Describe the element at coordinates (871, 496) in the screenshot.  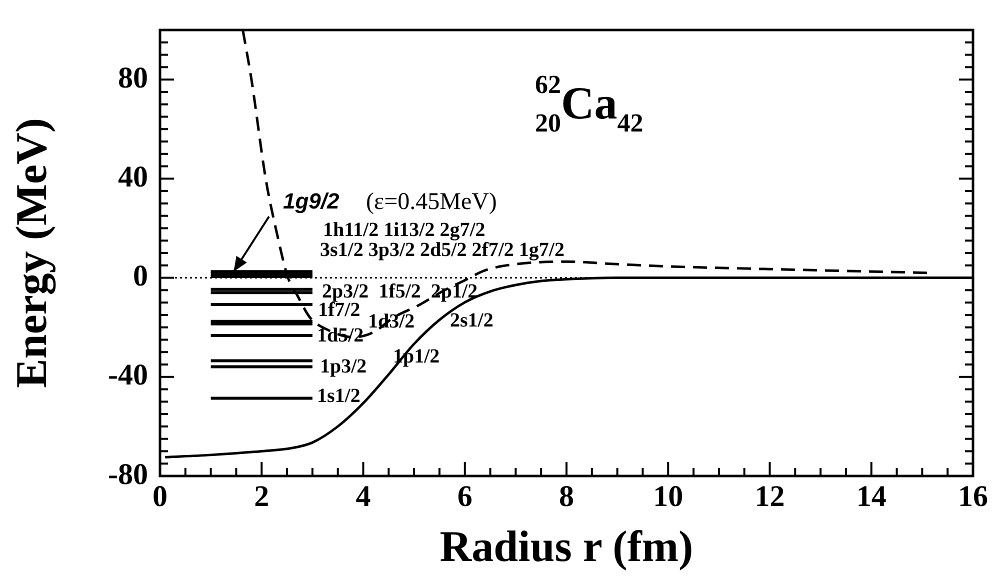
I see `x-tick-label: 14` at that location.